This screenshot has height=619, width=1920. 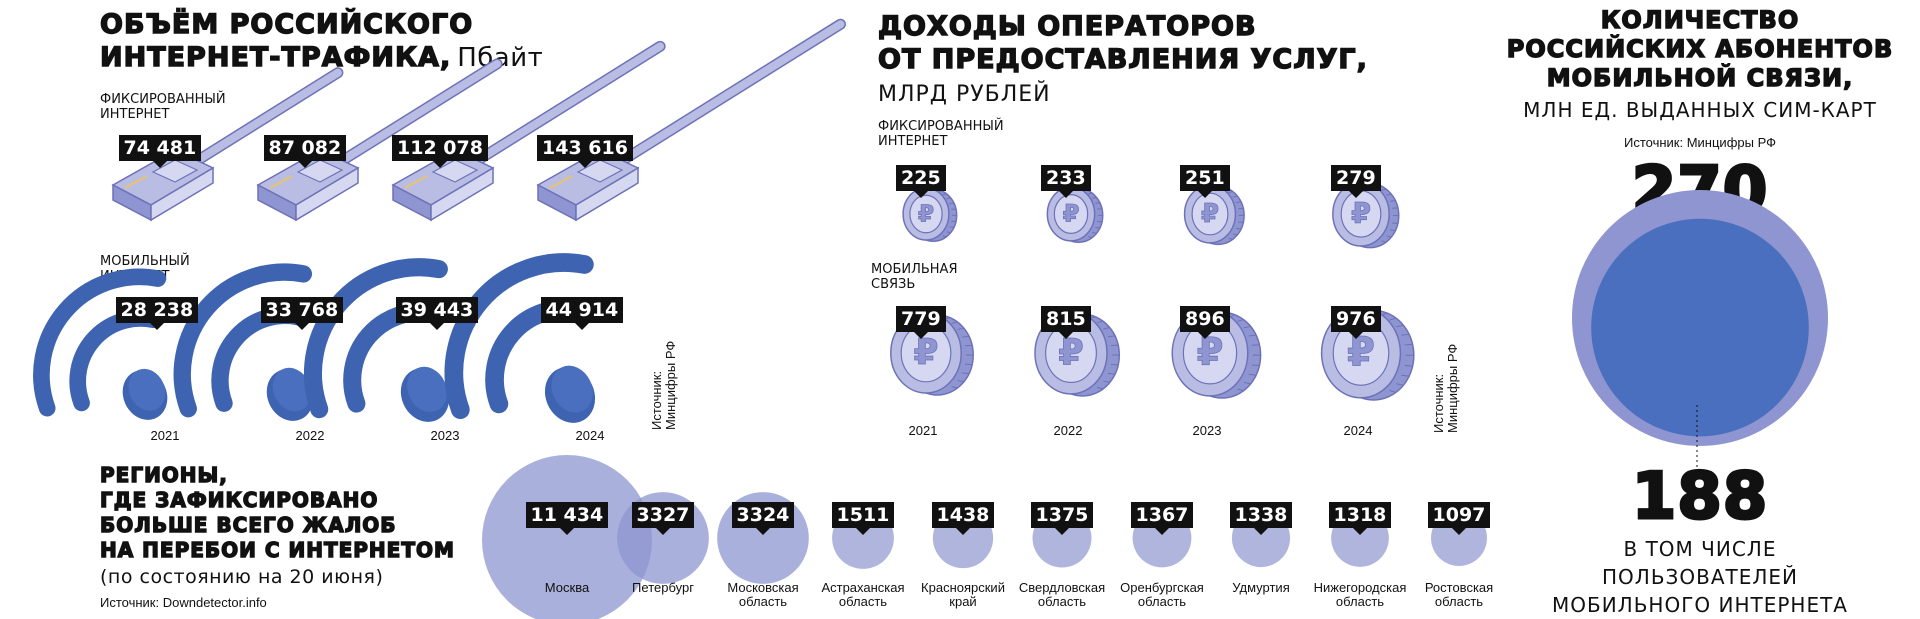 What do you see at coordinates (1700, 19) in the screenshot?
I see `subs-title-line1: Количество` at bounding box center [1700, 19].